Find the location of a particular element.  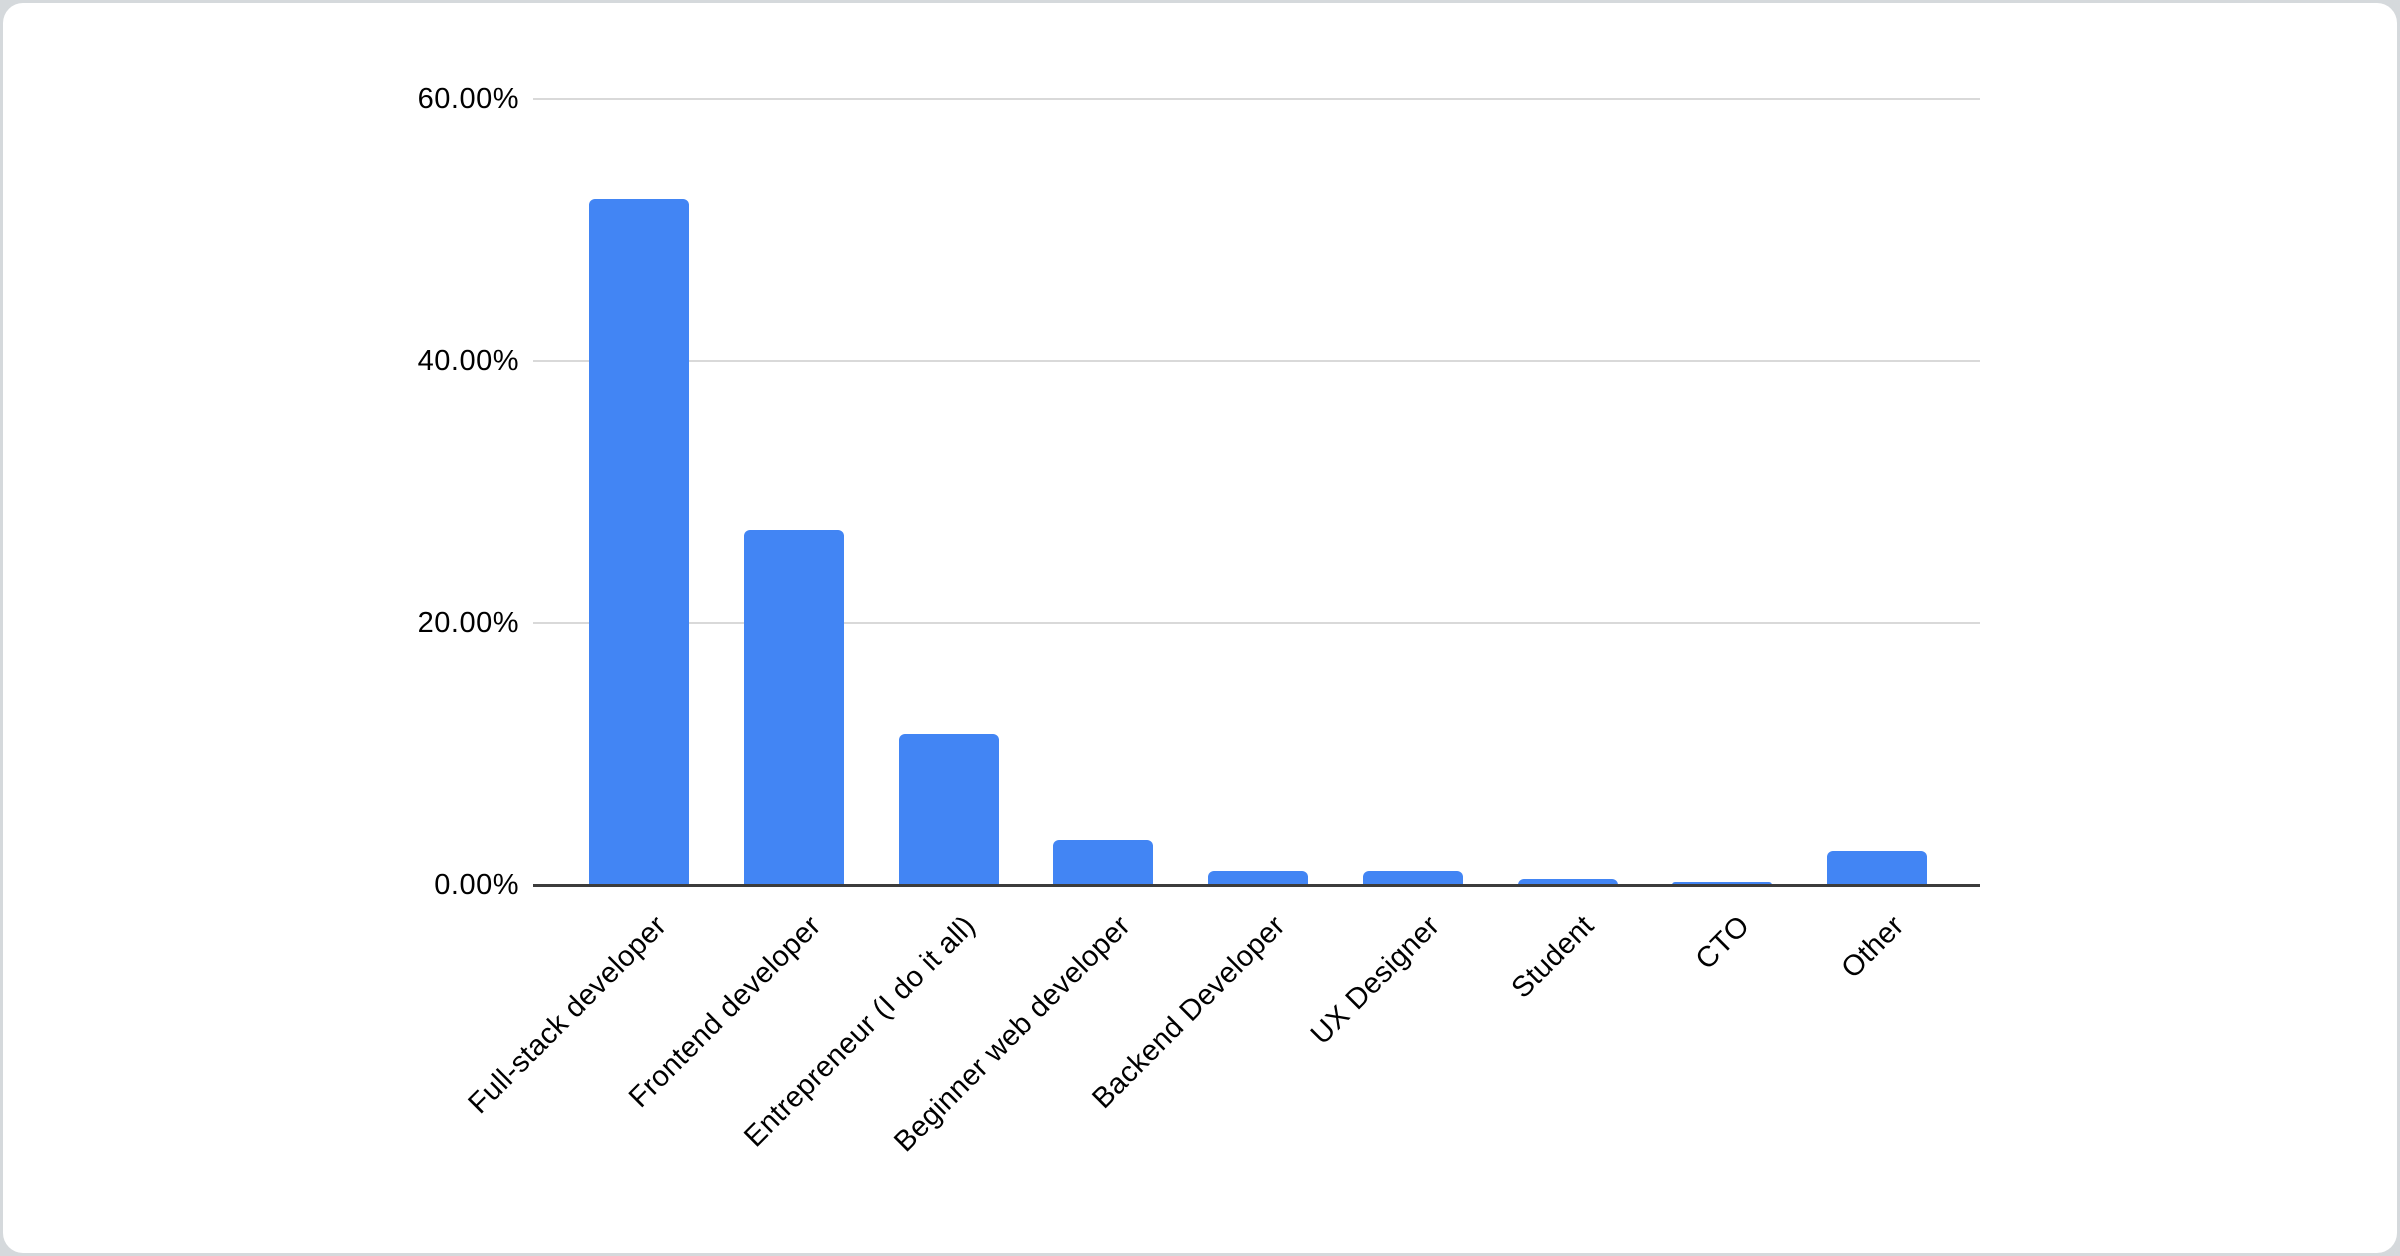

x-axis-baseline is located at coordinates (1256, 885).